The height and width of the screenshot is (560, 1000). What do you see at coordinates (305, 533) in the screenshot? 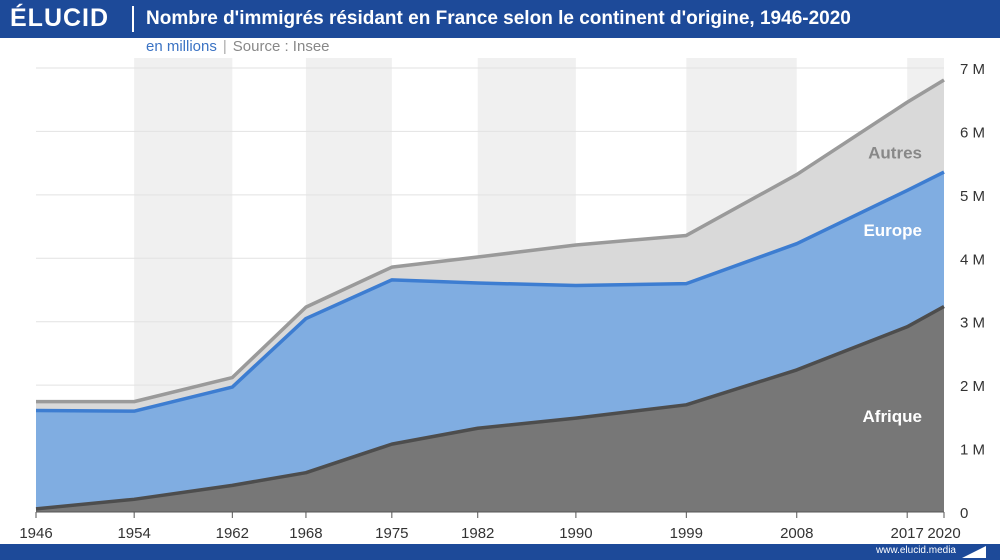
I see `x-tick-label: 1968` at bounding box center [305, 533].